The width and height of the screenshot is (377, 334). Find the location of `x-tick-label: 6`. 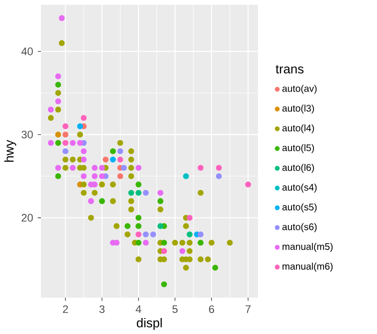

x-tick-label: 6 is located at coordinates (211, 309).